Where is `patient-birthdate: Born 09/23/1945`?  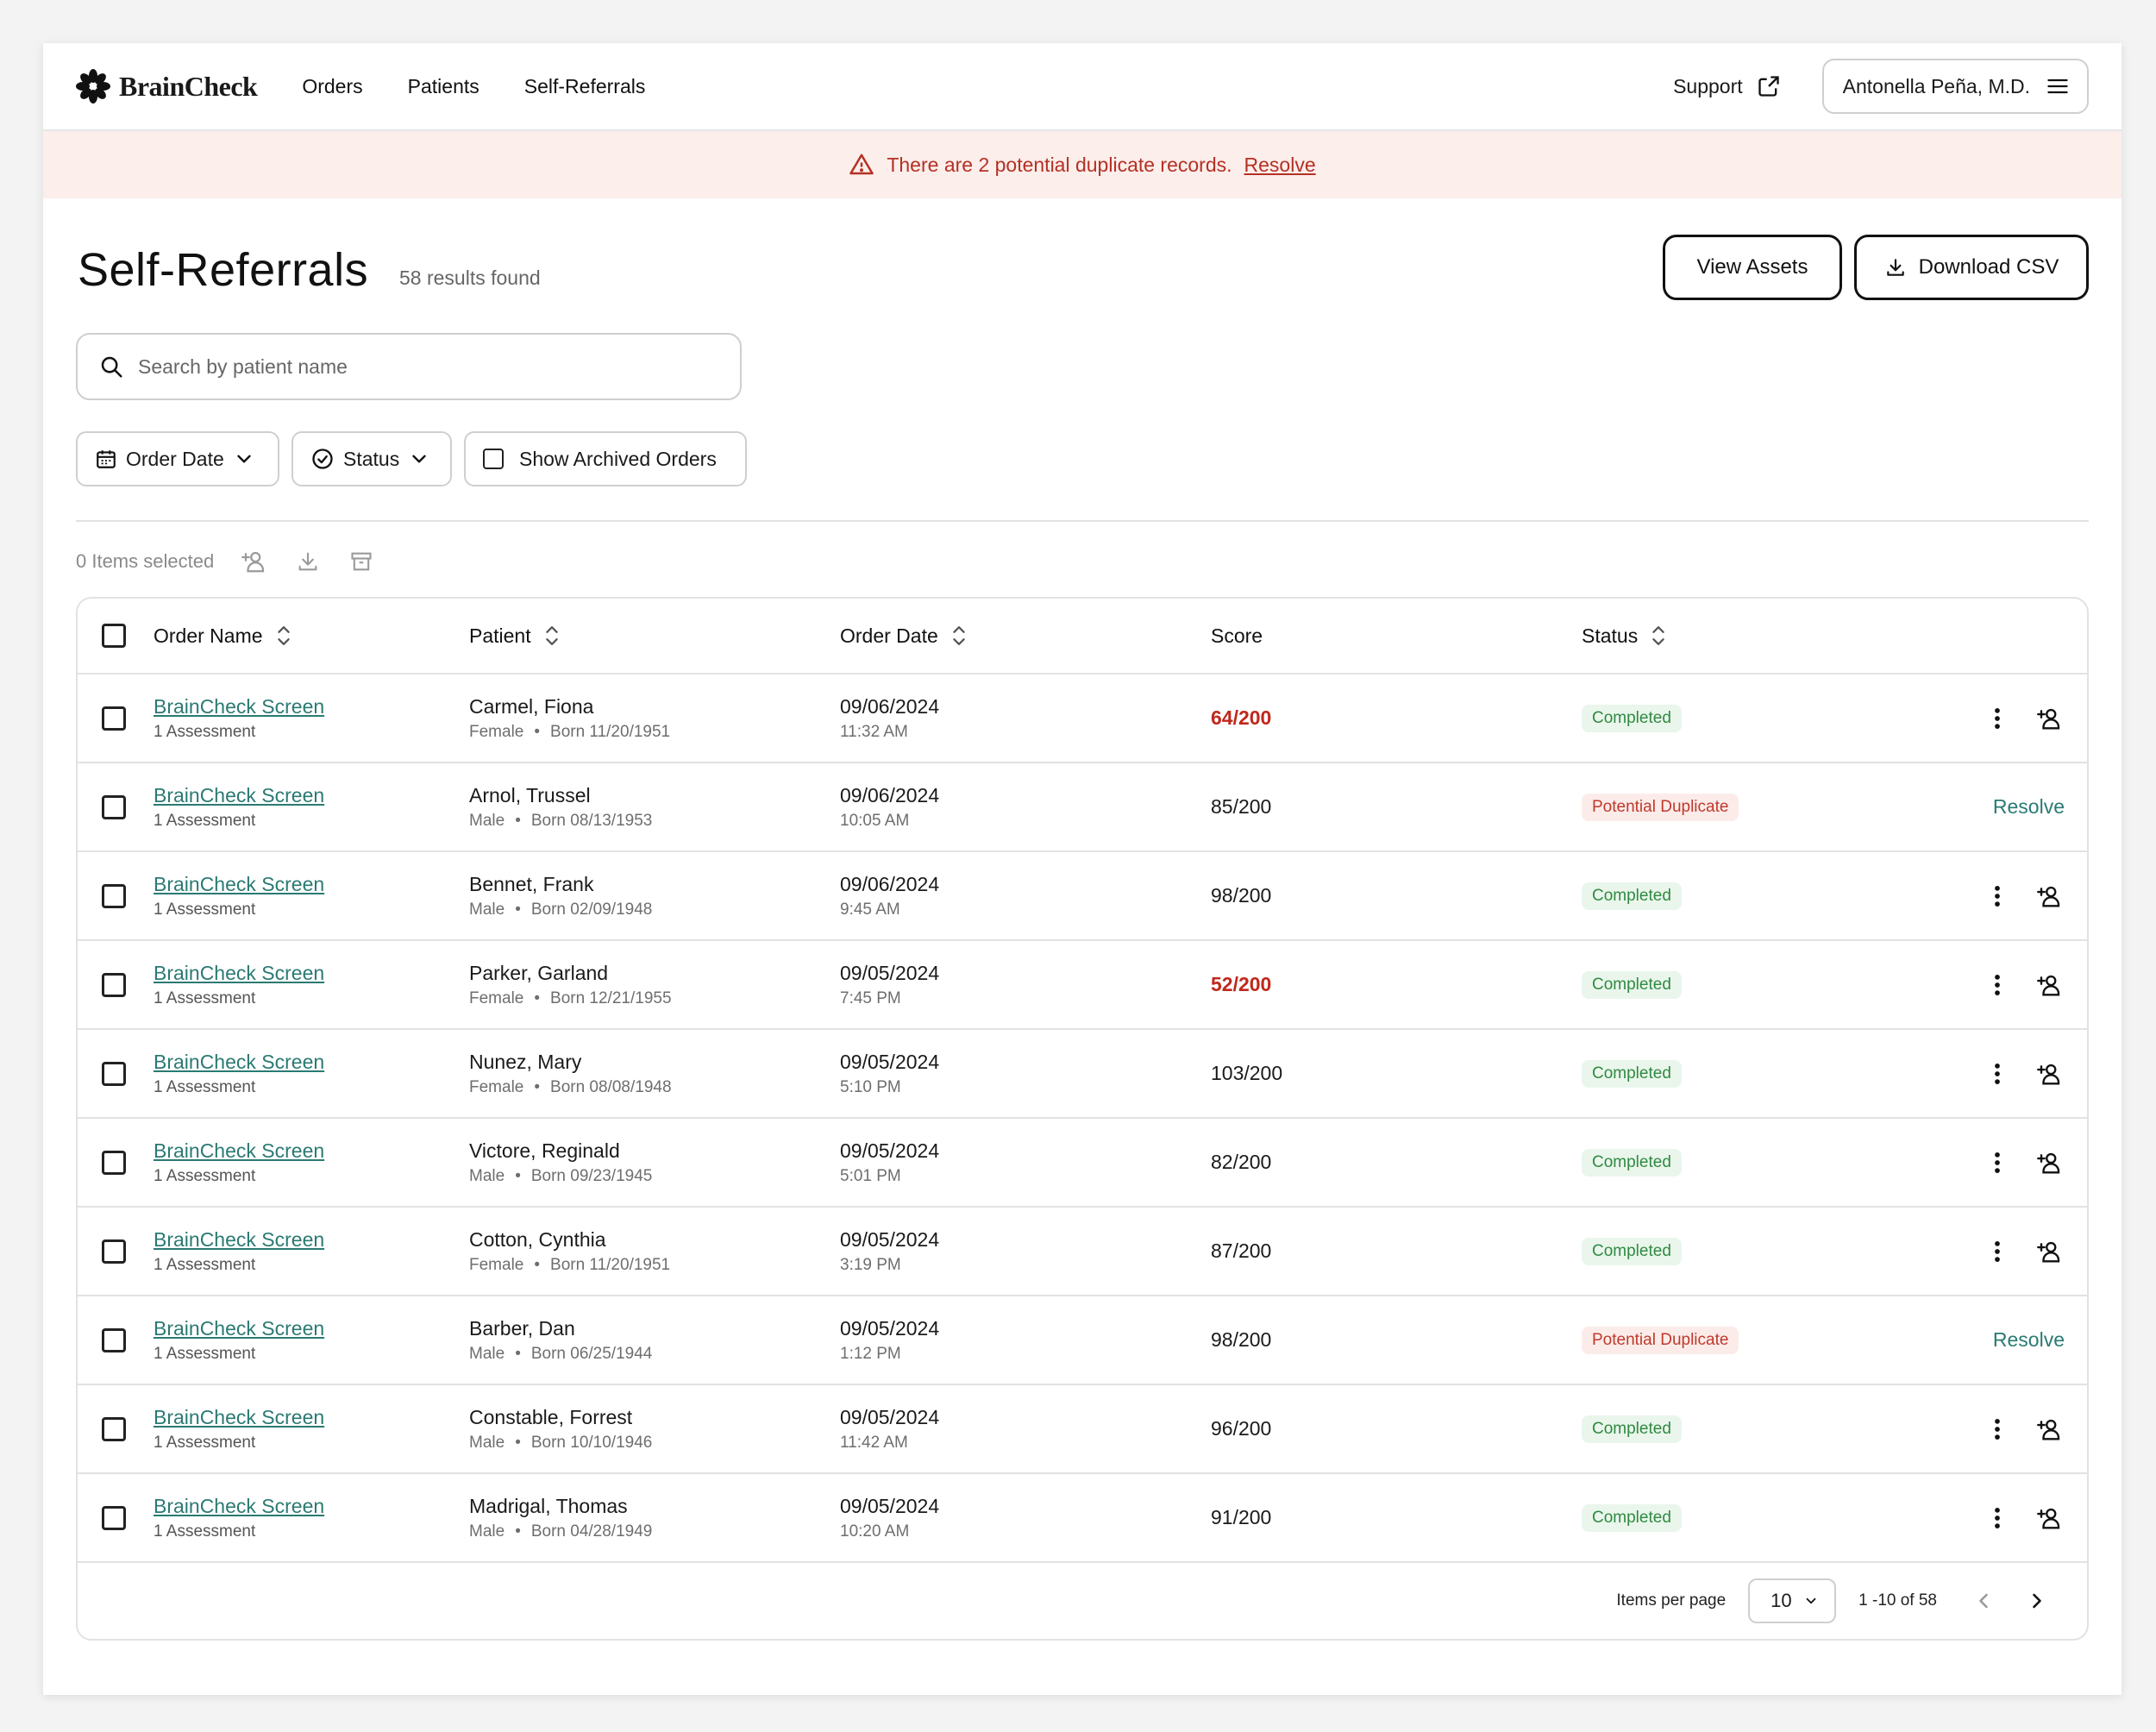
patient-birthdate: Born 09/23/1945 is located at coordinates (591, 1175).